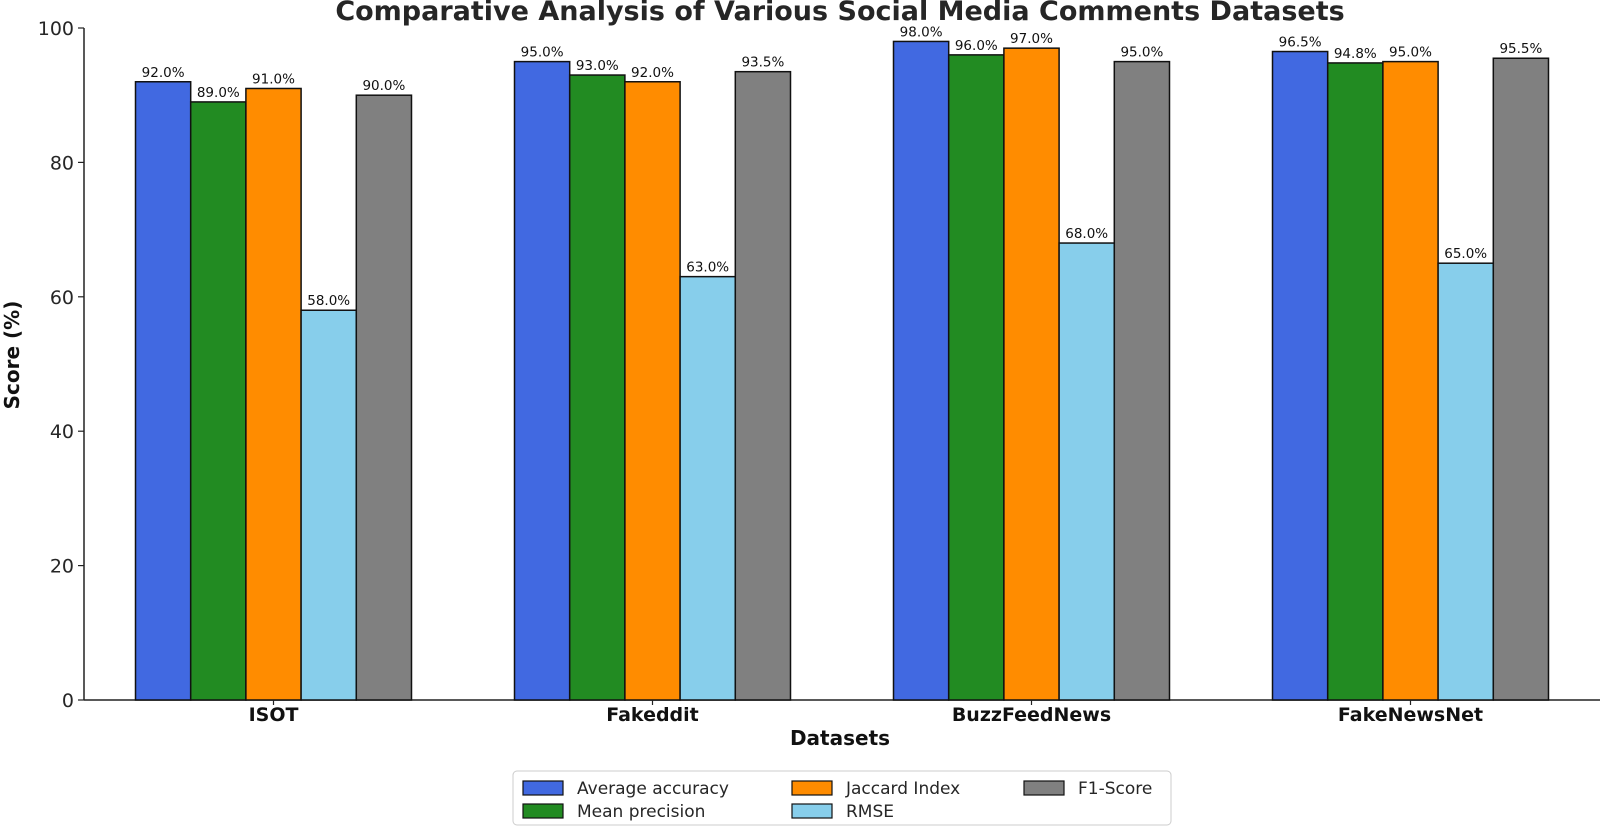 This screenshot has width=1603, height=827. I want to click on data-label: 98.0%, so click(921, 32).